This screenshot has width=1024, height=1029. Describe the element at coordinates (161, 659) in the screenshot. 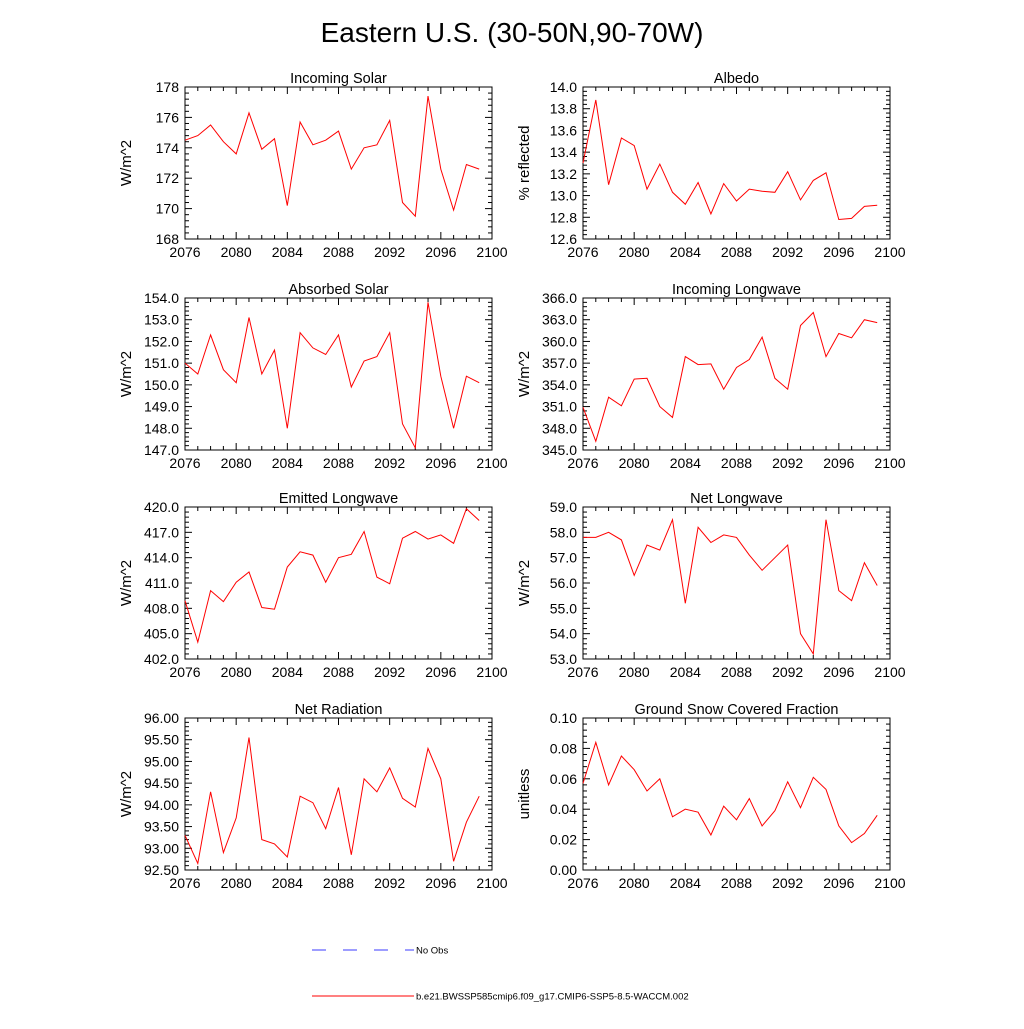

I see `y-tick-label: 402.0` at that location.